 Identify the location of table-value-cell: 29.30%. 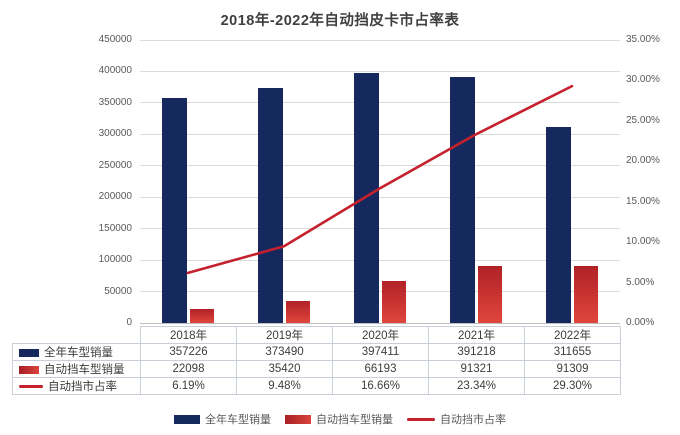
(572, 386).